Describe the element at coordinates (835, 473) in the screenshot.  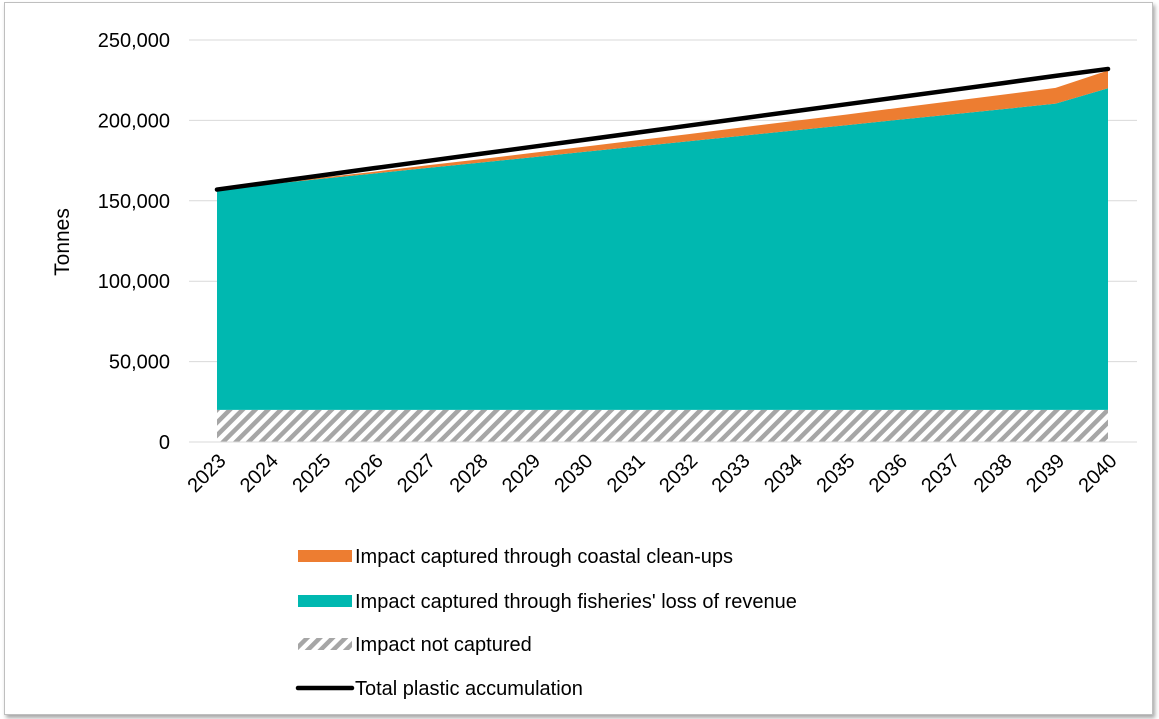
I see `x-tick-label: 2035` at that location.